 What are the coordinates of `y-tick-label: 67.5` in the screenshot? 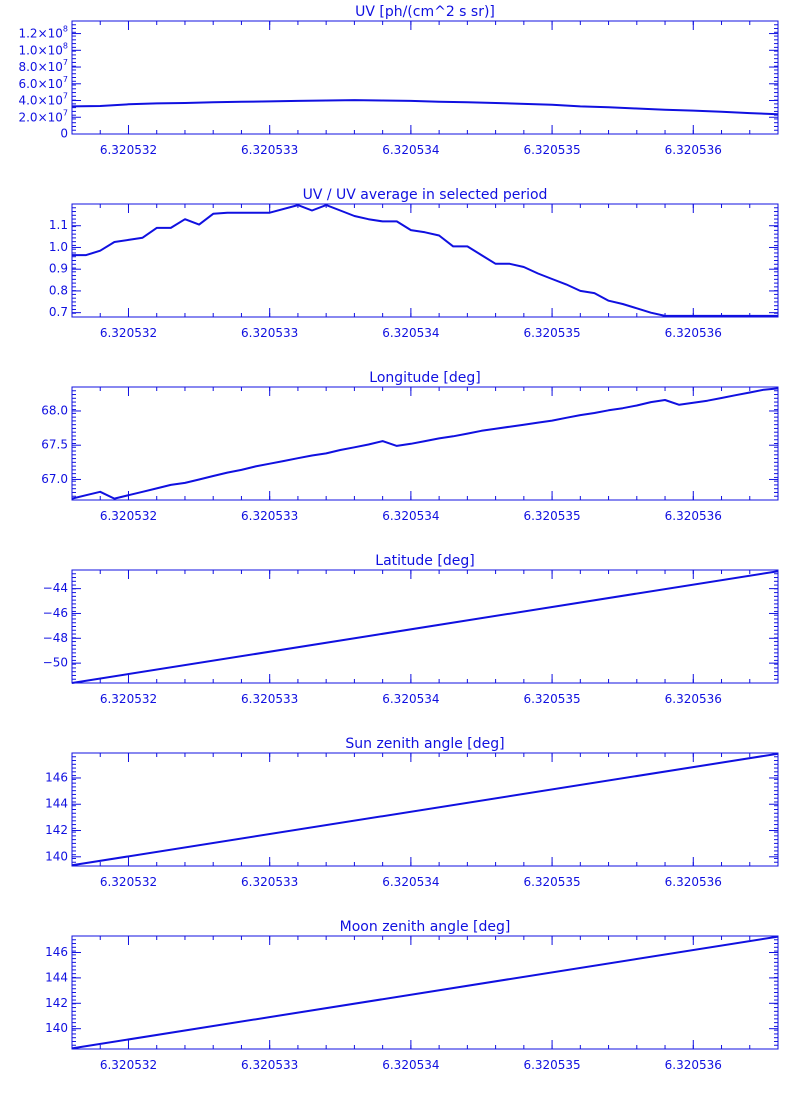 It's located at (54, 445).